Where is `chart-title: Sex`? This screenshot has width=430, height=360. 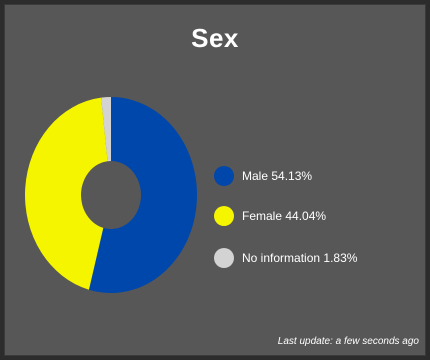
chart-title: Sex is located at coordinates (215, 38).